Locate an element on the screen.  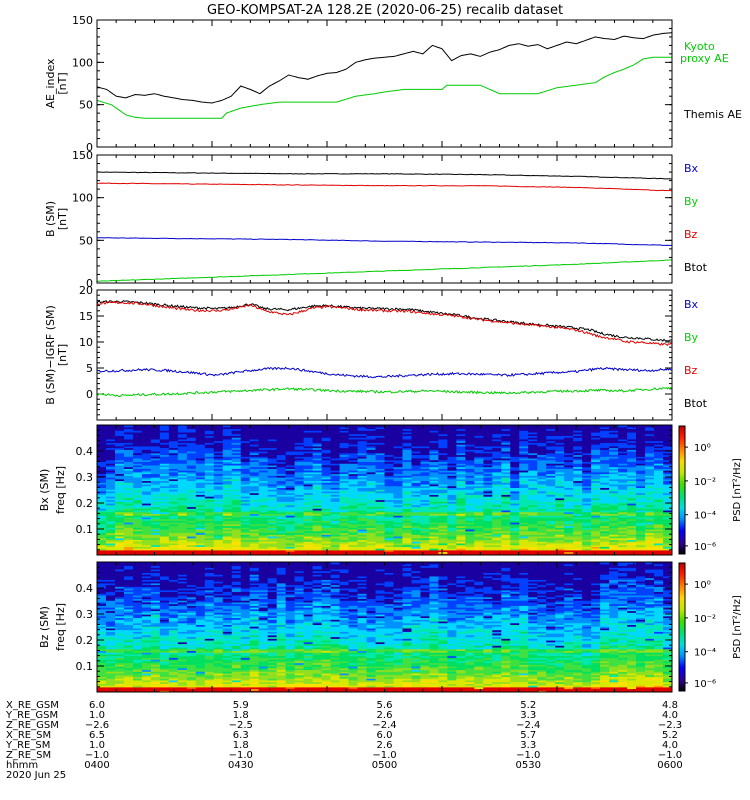
series-by is located at coordinates (384, 270).